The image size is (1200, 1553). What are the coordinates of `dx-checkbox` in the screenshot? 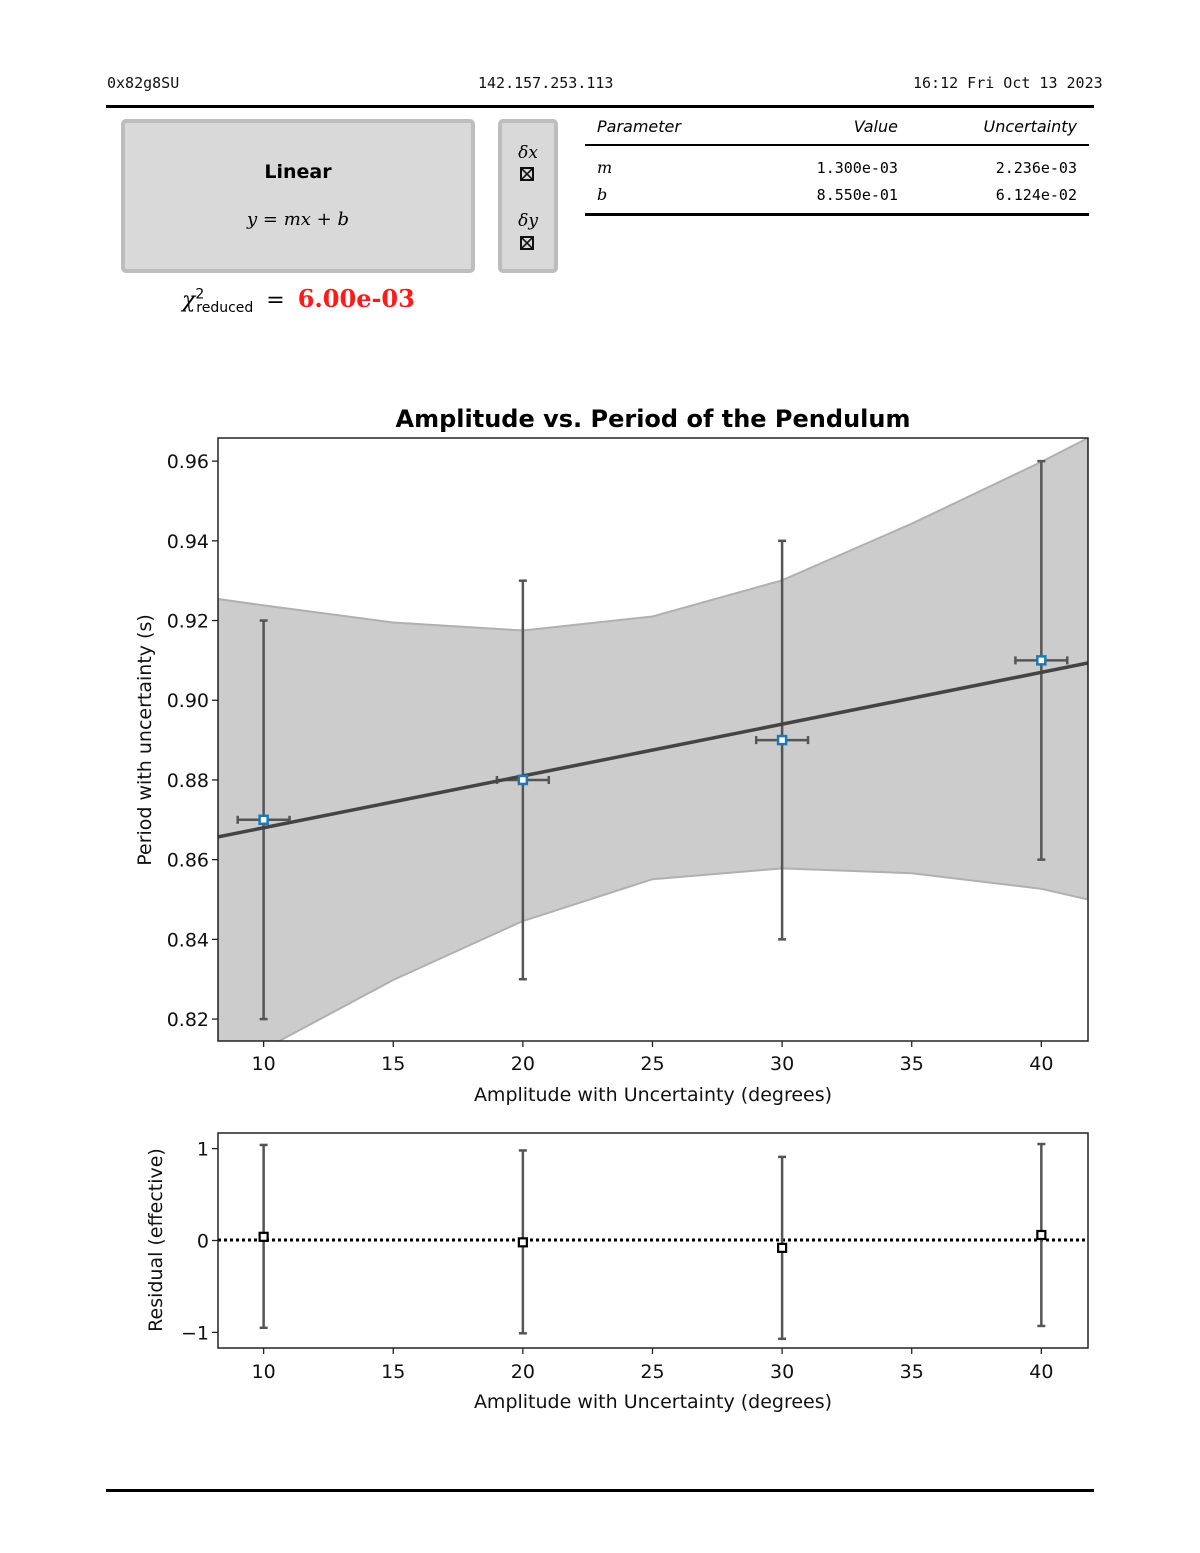 It's located at (527, 174).